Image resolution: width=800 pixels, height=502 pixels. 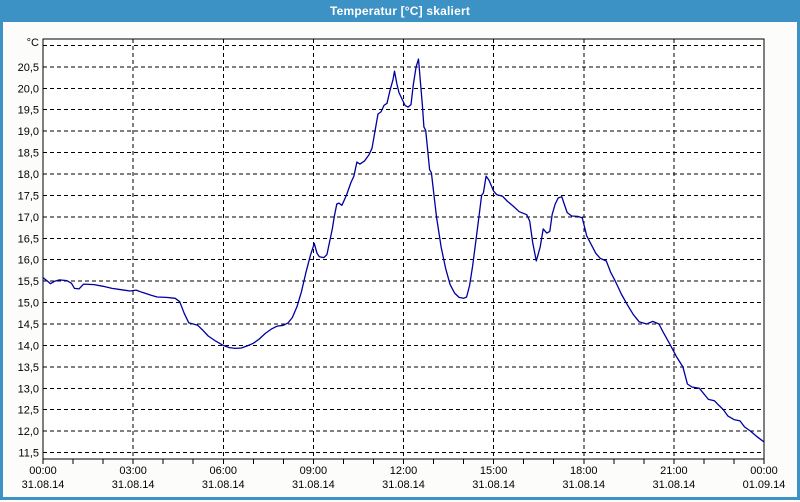 I want to click on x-tick-time: 03:00, so click(x=133, y=471).